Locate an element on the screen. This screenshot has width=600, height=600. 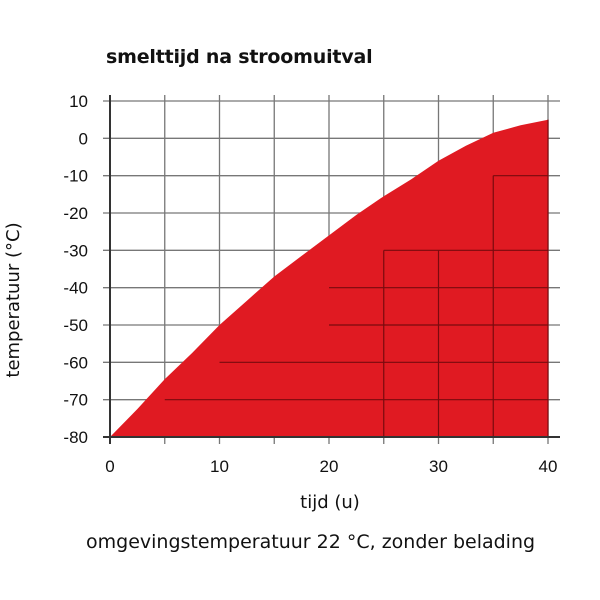
y-tick-label: -20 is located at coordinates (75, 213).